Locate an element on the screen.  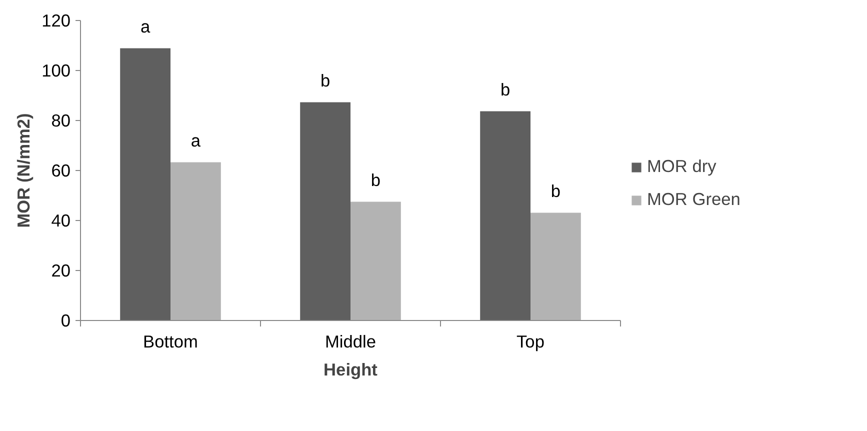
y-tick-label: 20 is located at coordinates (61, 270).